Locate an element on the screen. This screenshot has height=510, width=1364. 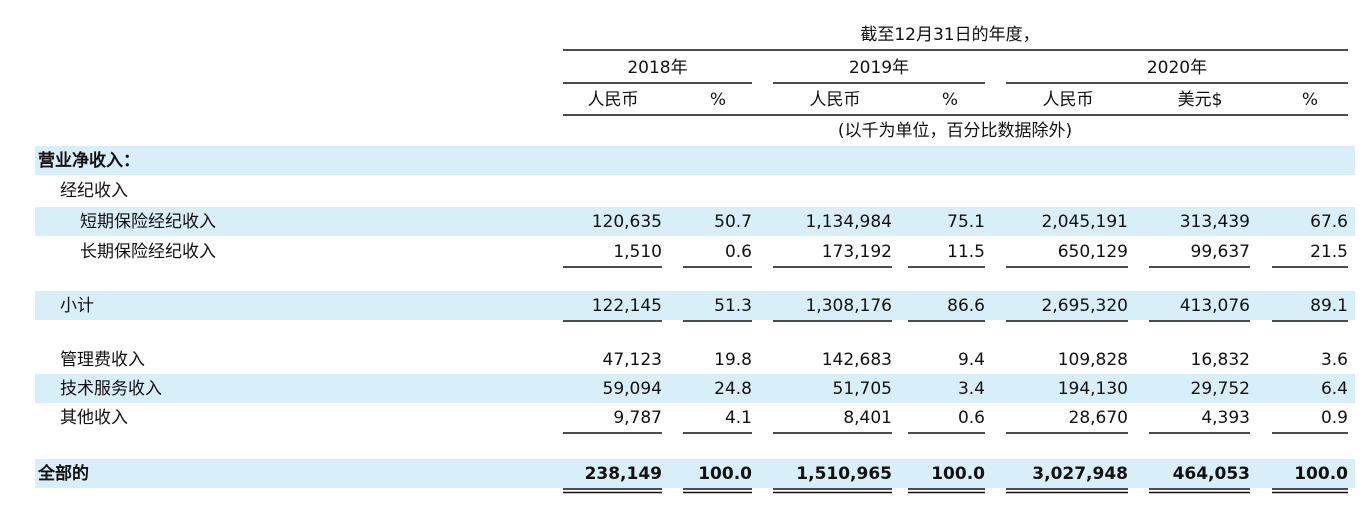
cell-value: 650,129 is located at coordinates (1093, 252).